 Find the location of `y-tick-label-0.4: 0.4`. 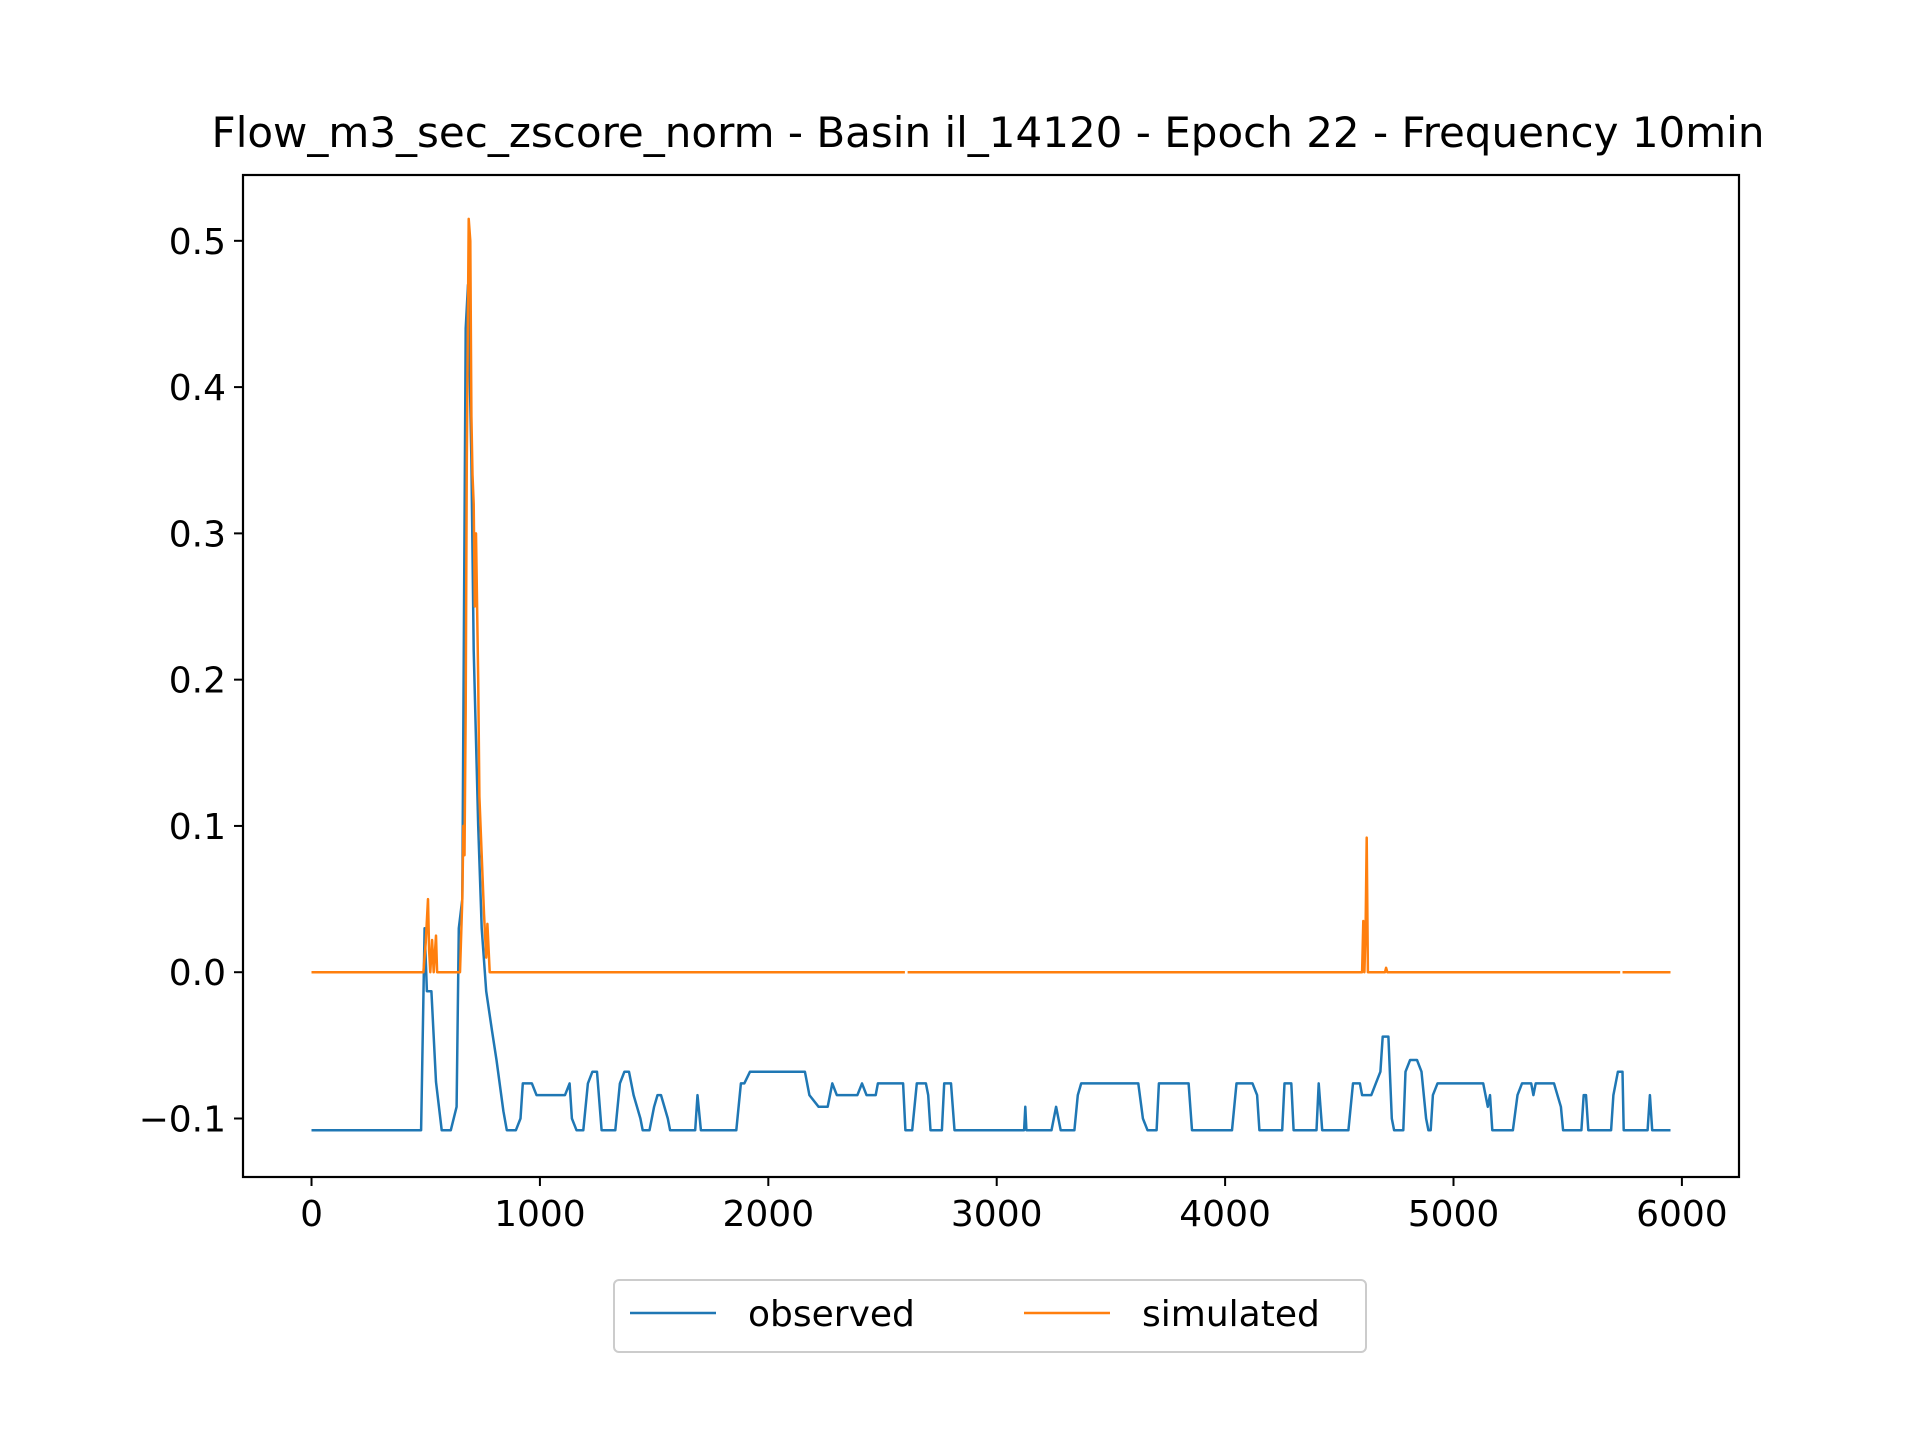

y-tick-label-0.4: 0.4 is located at coordinates (197, 388).